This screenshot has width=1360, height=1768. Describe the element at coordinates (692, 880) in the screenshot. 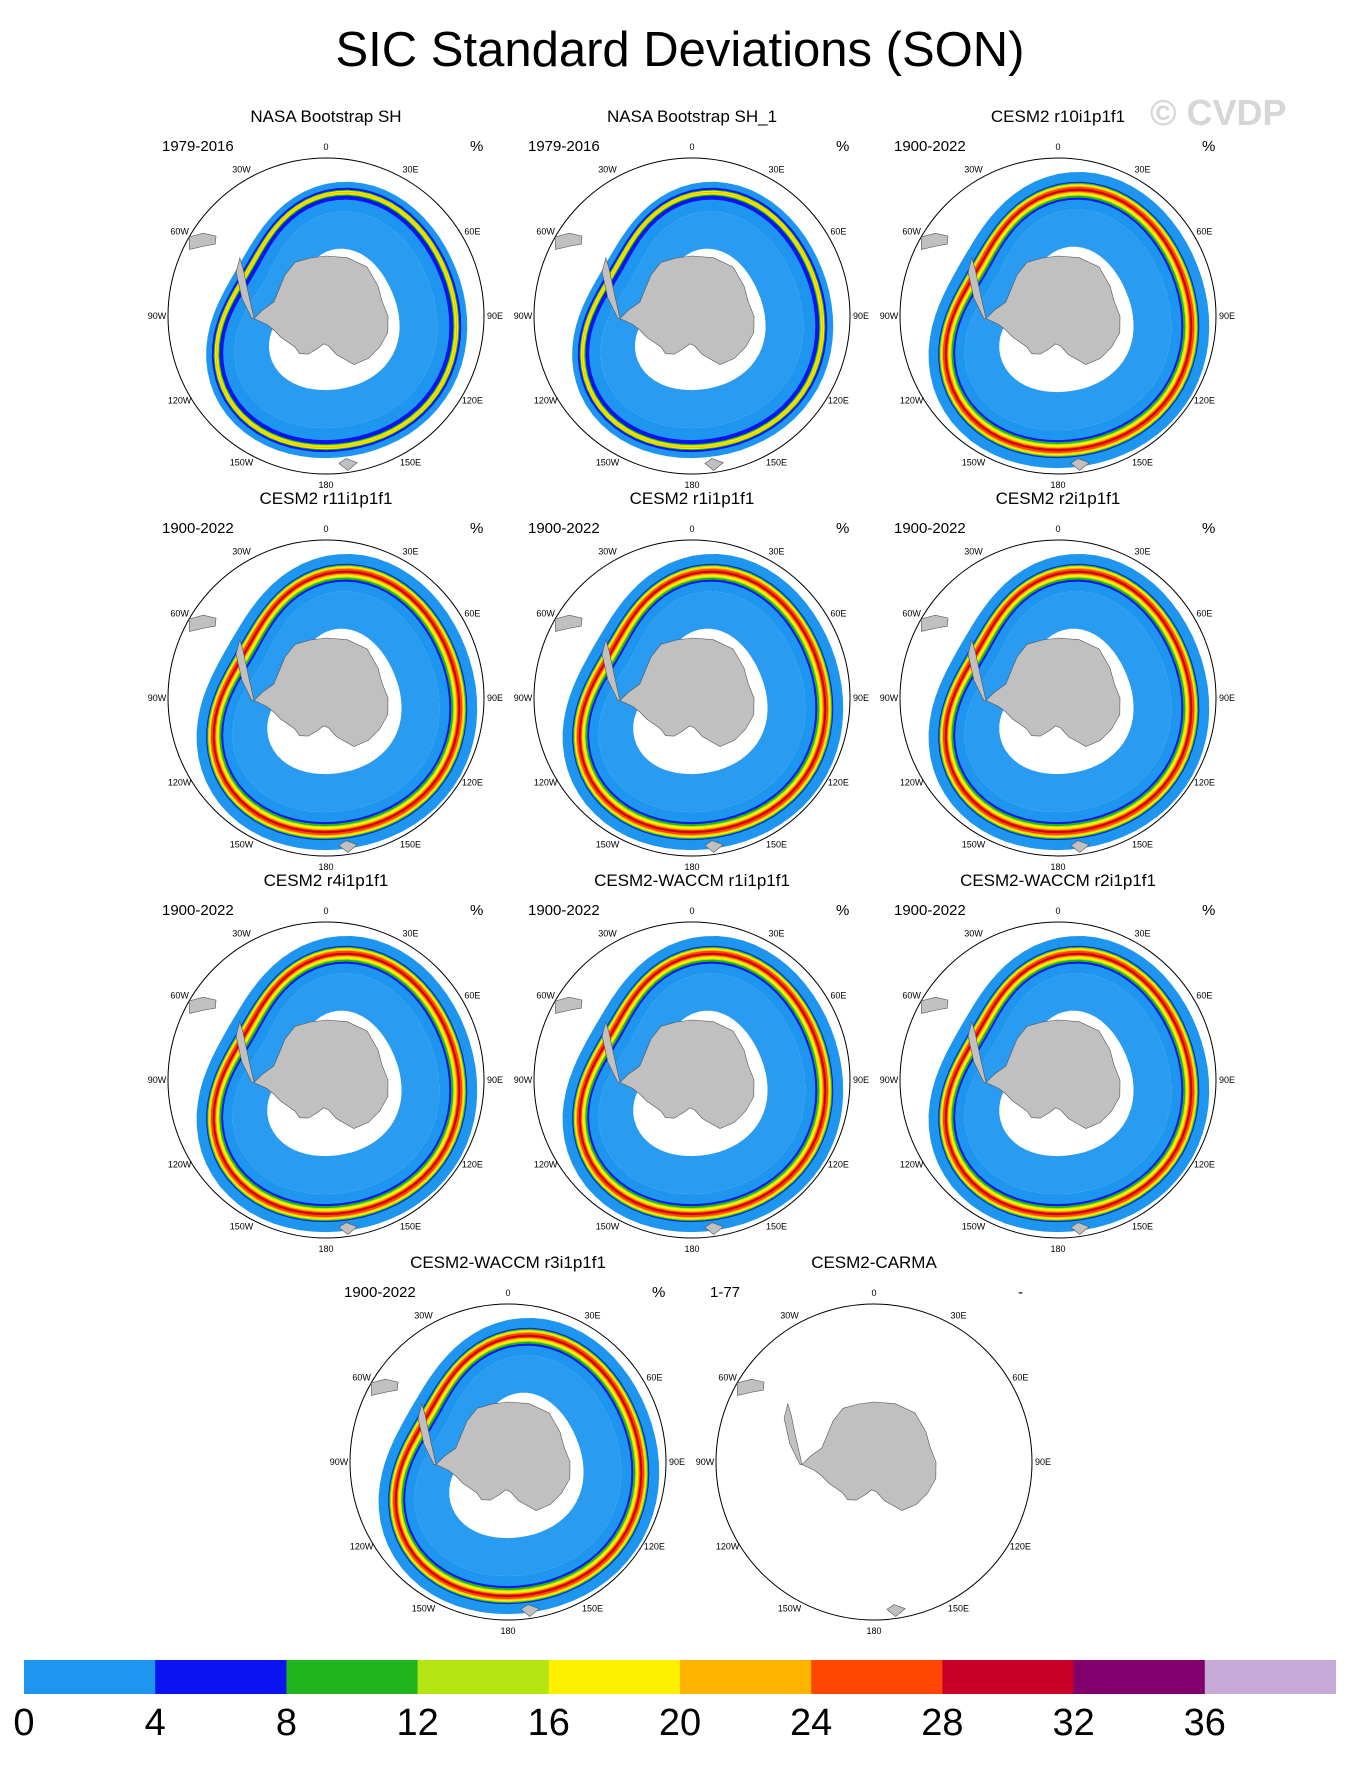

I see `panel-title: CESM2-WACCM r1i1p1f1` at that location.